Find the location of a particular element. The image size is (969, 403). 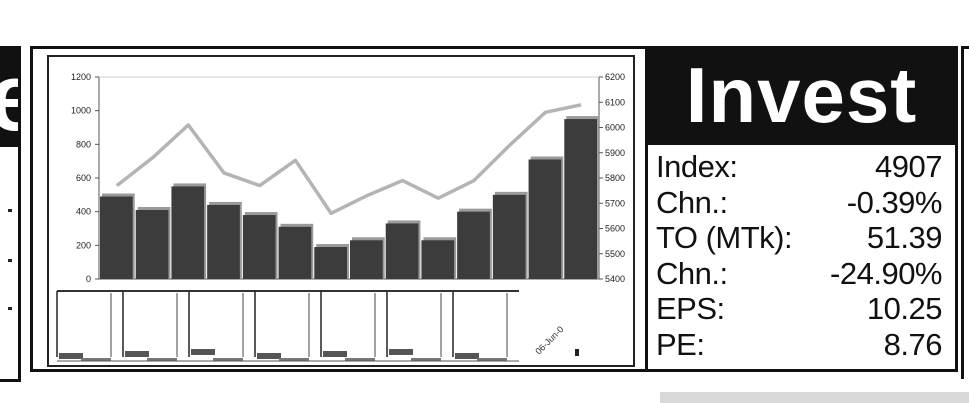

left-tick-label: 200 is located at coordinates (83, 245).